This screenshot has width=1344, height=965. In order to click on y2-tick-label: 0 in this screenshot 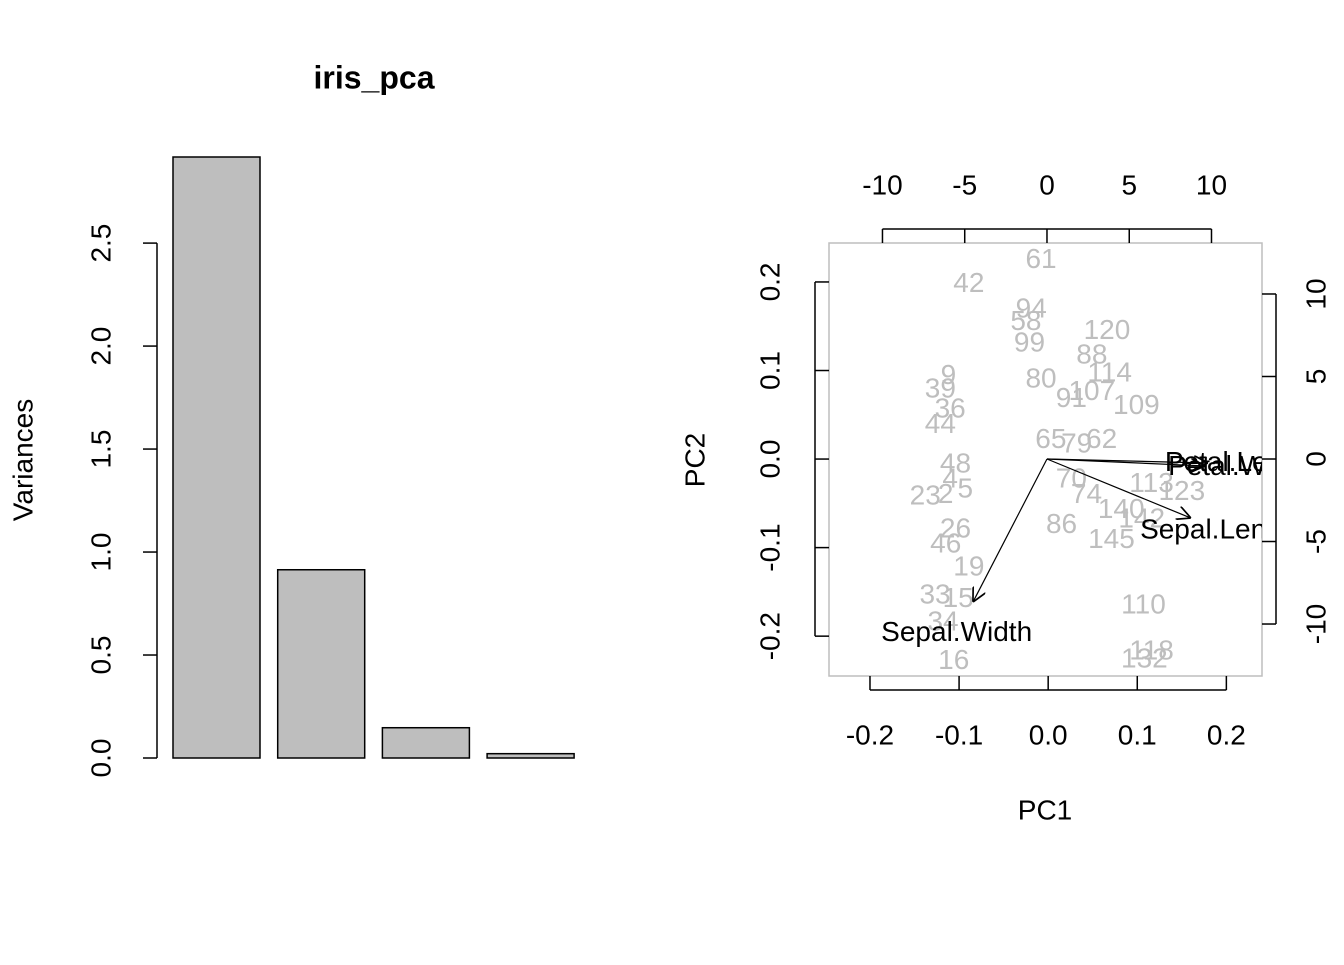, I will do `click(1315, 459)`.